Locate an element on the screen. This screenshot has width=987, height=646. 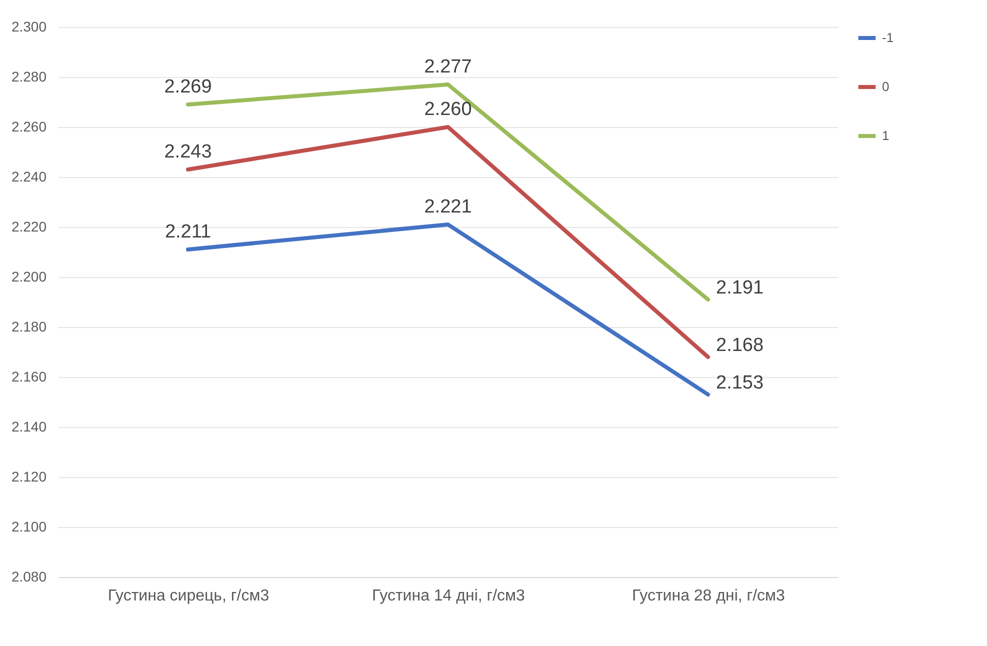
data-label: 2.211 is located at coordinates (188, 232).